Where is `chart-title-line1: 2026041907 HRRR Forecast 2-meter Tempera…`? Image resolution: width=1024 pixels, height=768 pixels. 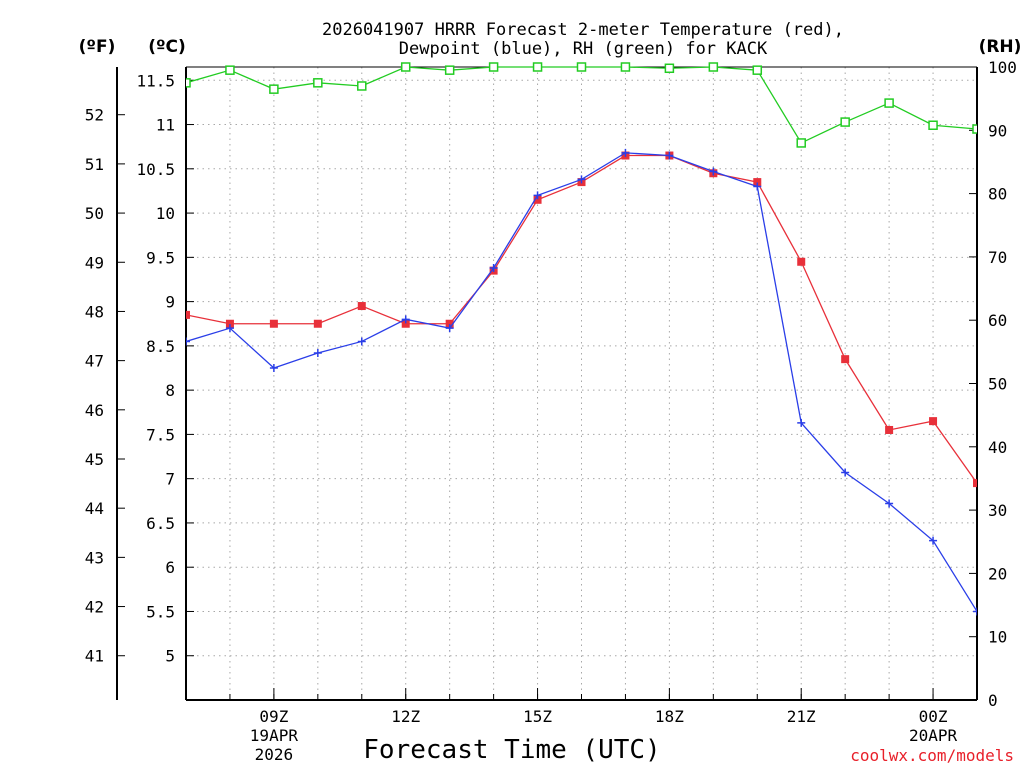 chart-title-line1: 2026041907 HRRR Forecast 2-meter Tempera… is located at coordinates (583, 30).